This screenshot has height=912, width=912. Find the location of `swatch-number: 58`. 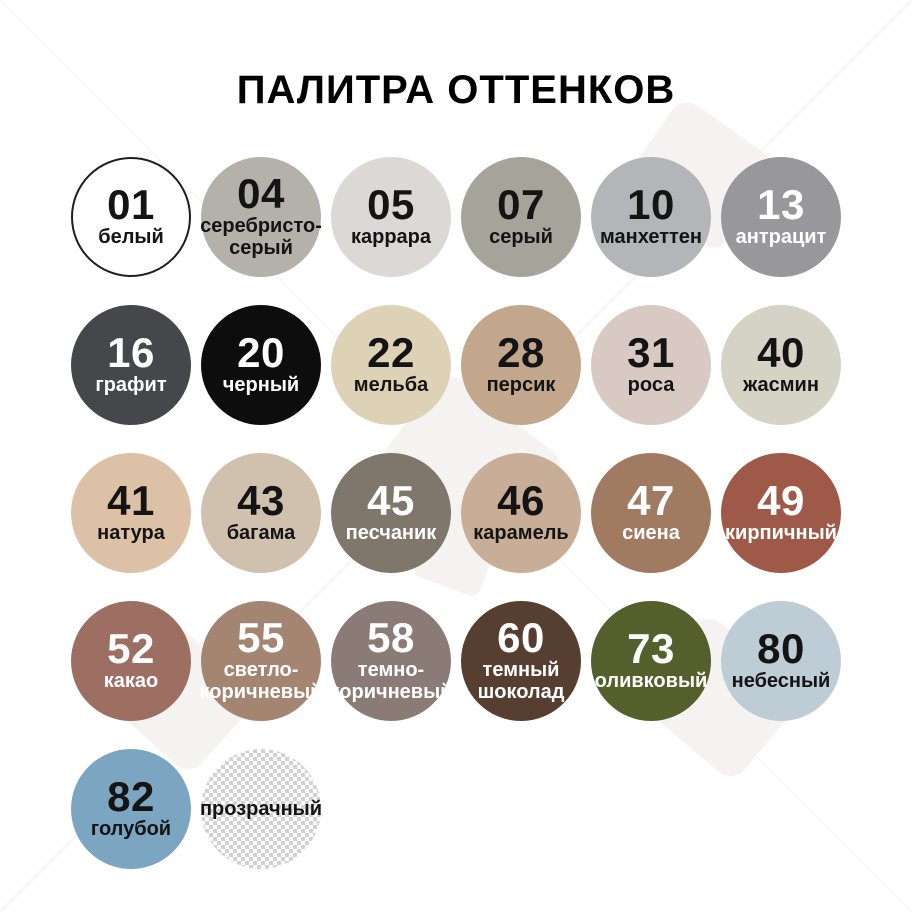

swatch-number: 58 is located at coordinates (391, 638).